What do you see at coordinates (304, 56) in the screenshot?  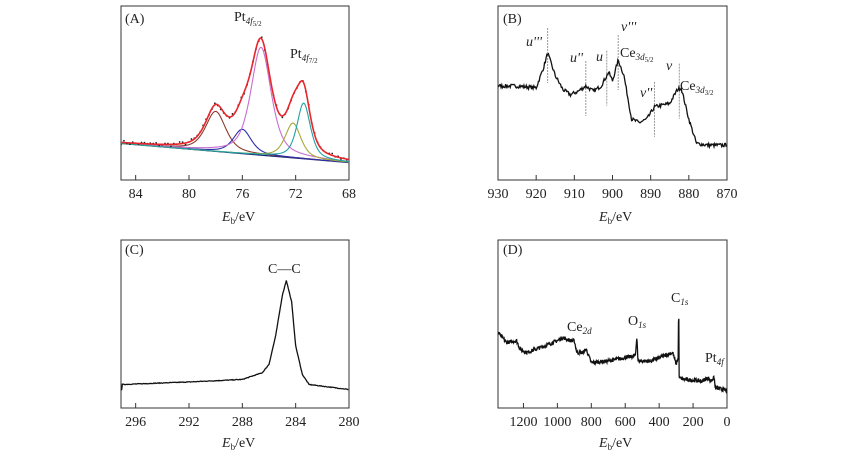 I see `annotation-pt4f72: Pt4f7/2` at bounding box center [304, 56].